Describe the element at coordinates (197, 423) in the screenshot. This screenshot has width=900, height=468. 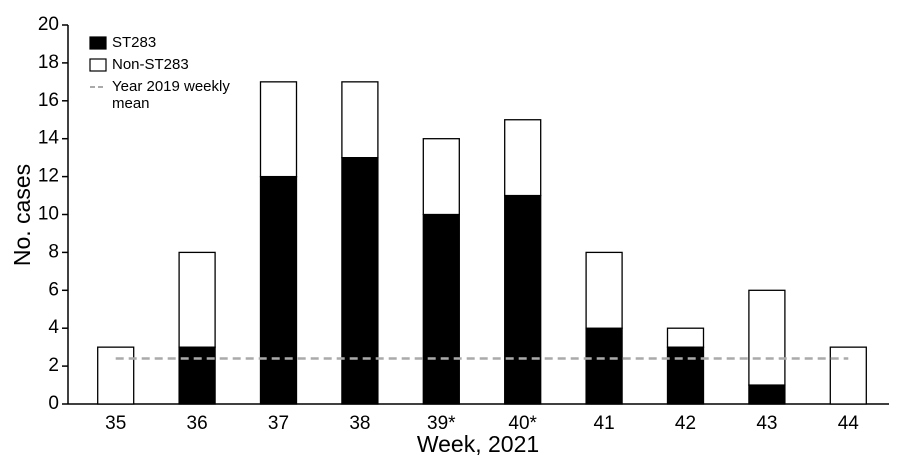
I see `x-tick-label: 36` at that location.